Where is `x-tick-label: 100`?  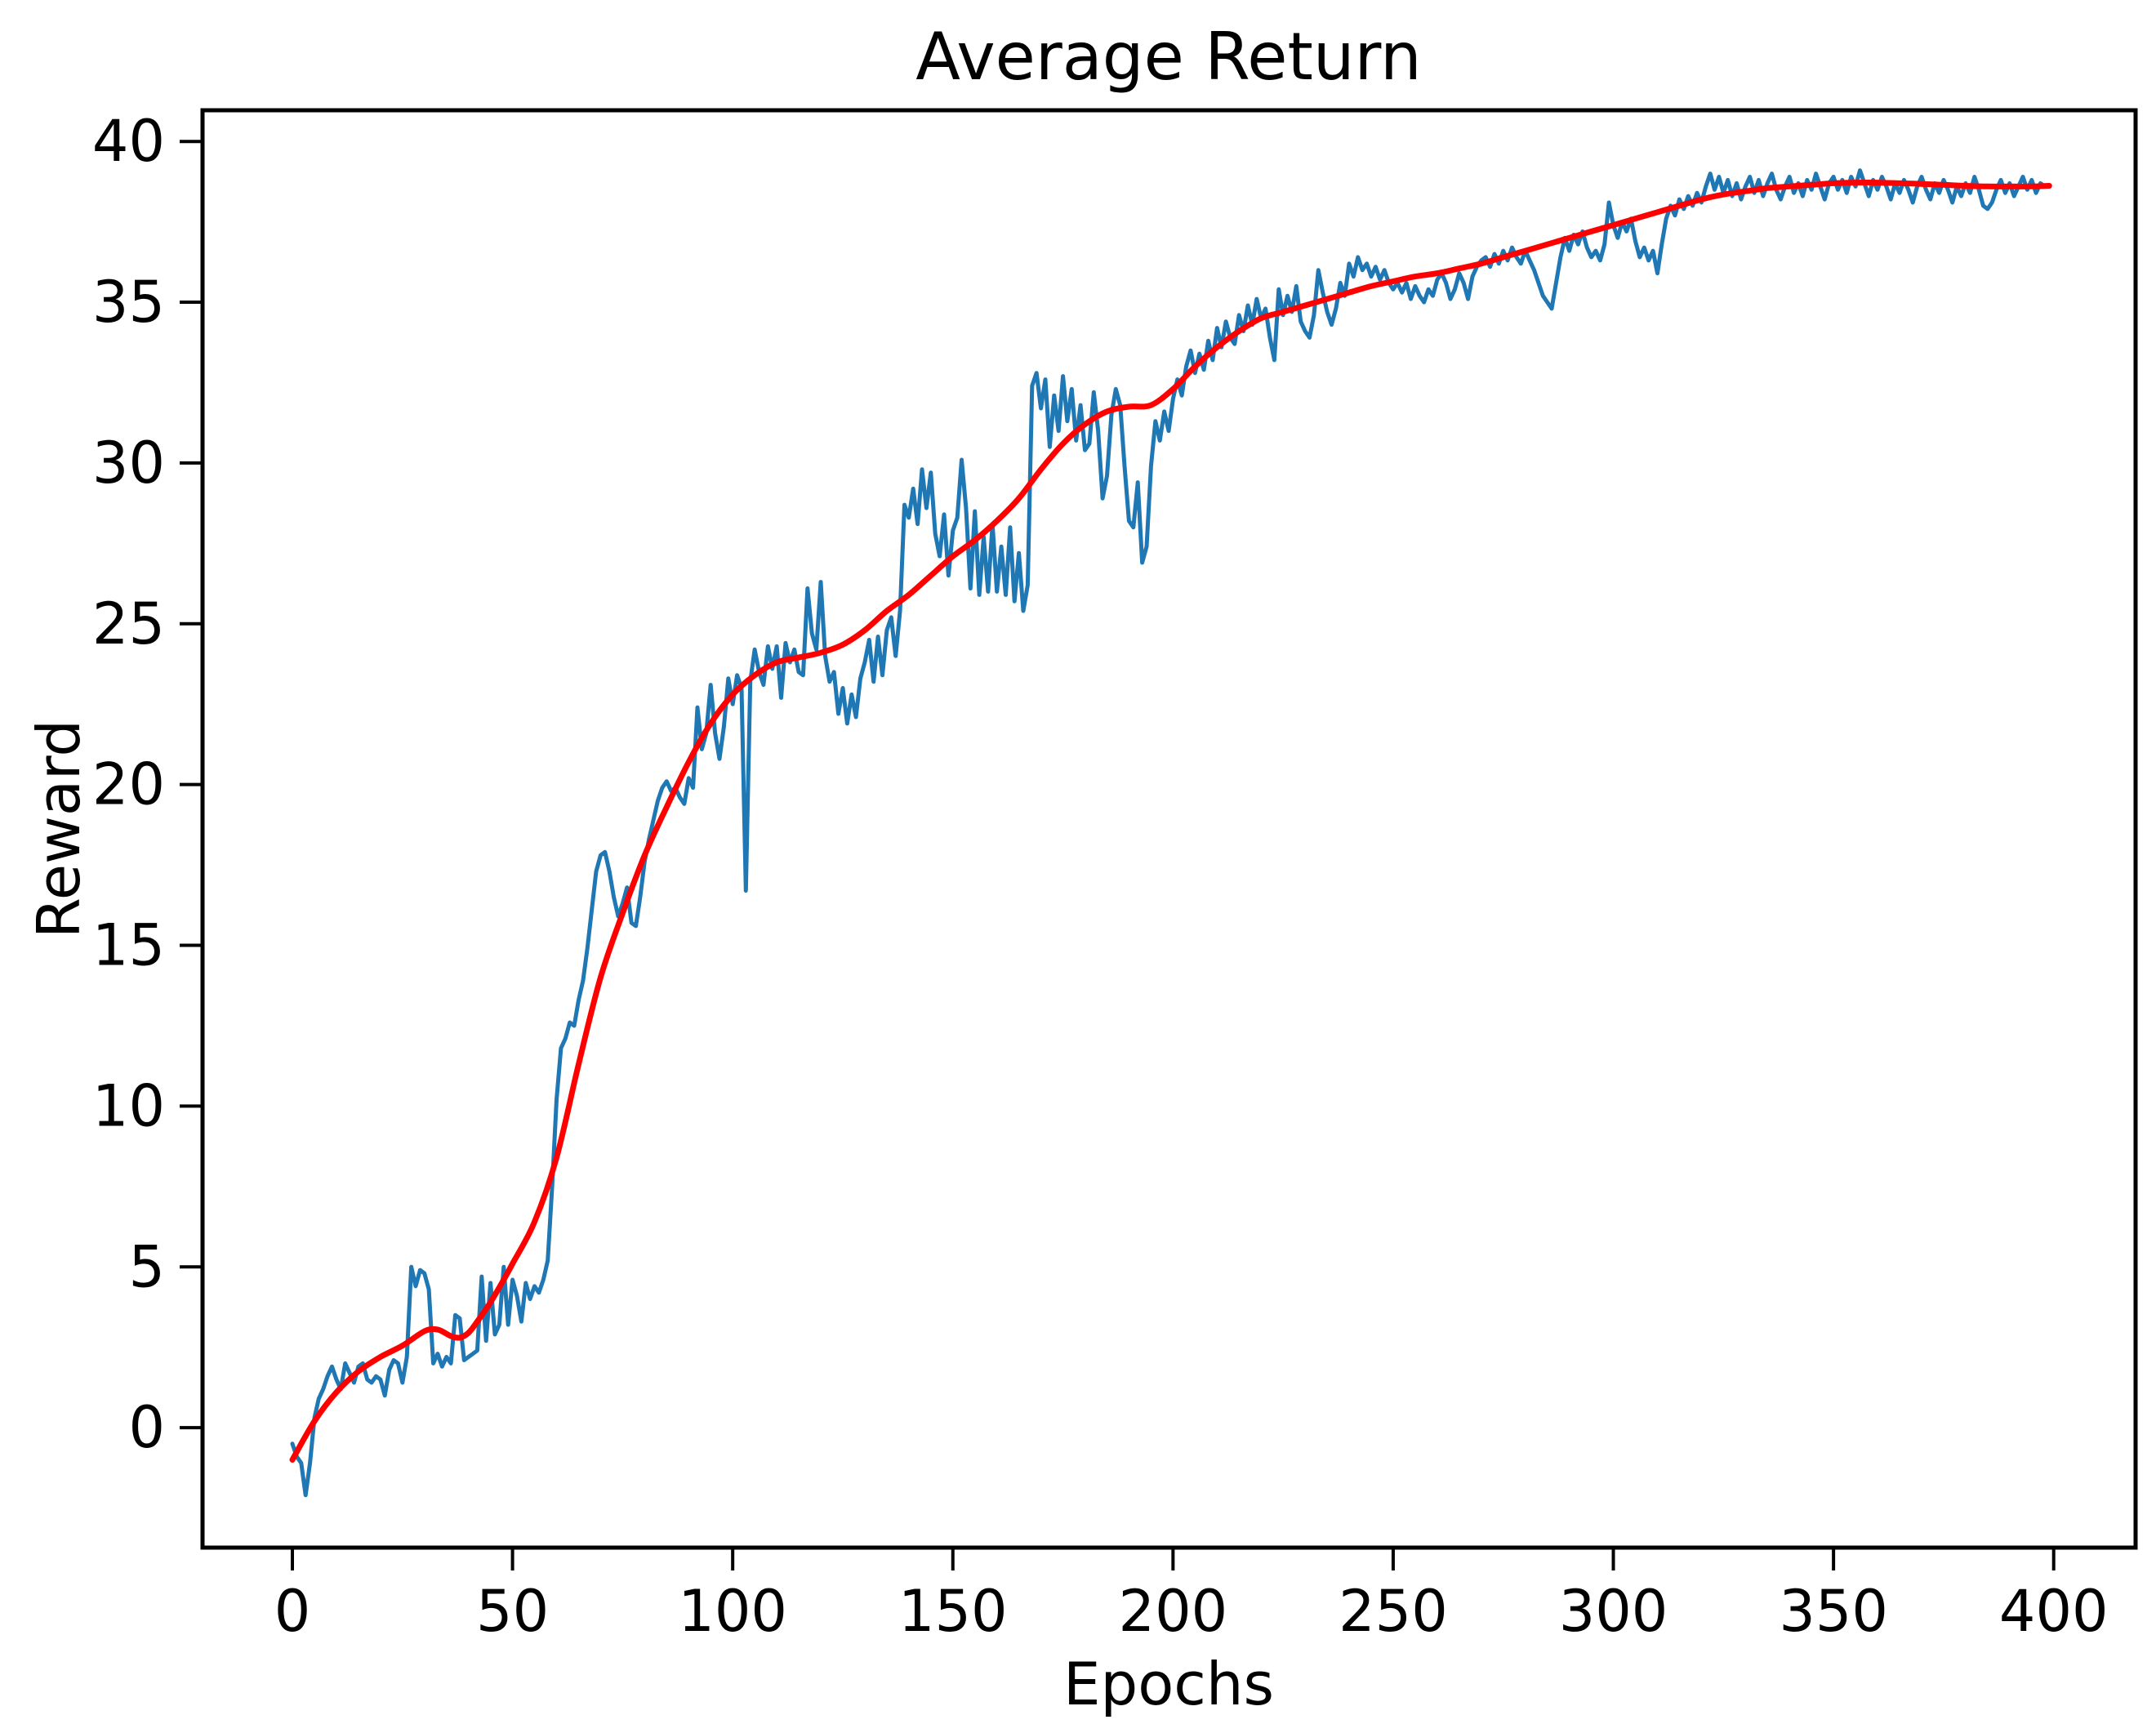
x-tick-label: 100 is located at coordinates (732, 1611).